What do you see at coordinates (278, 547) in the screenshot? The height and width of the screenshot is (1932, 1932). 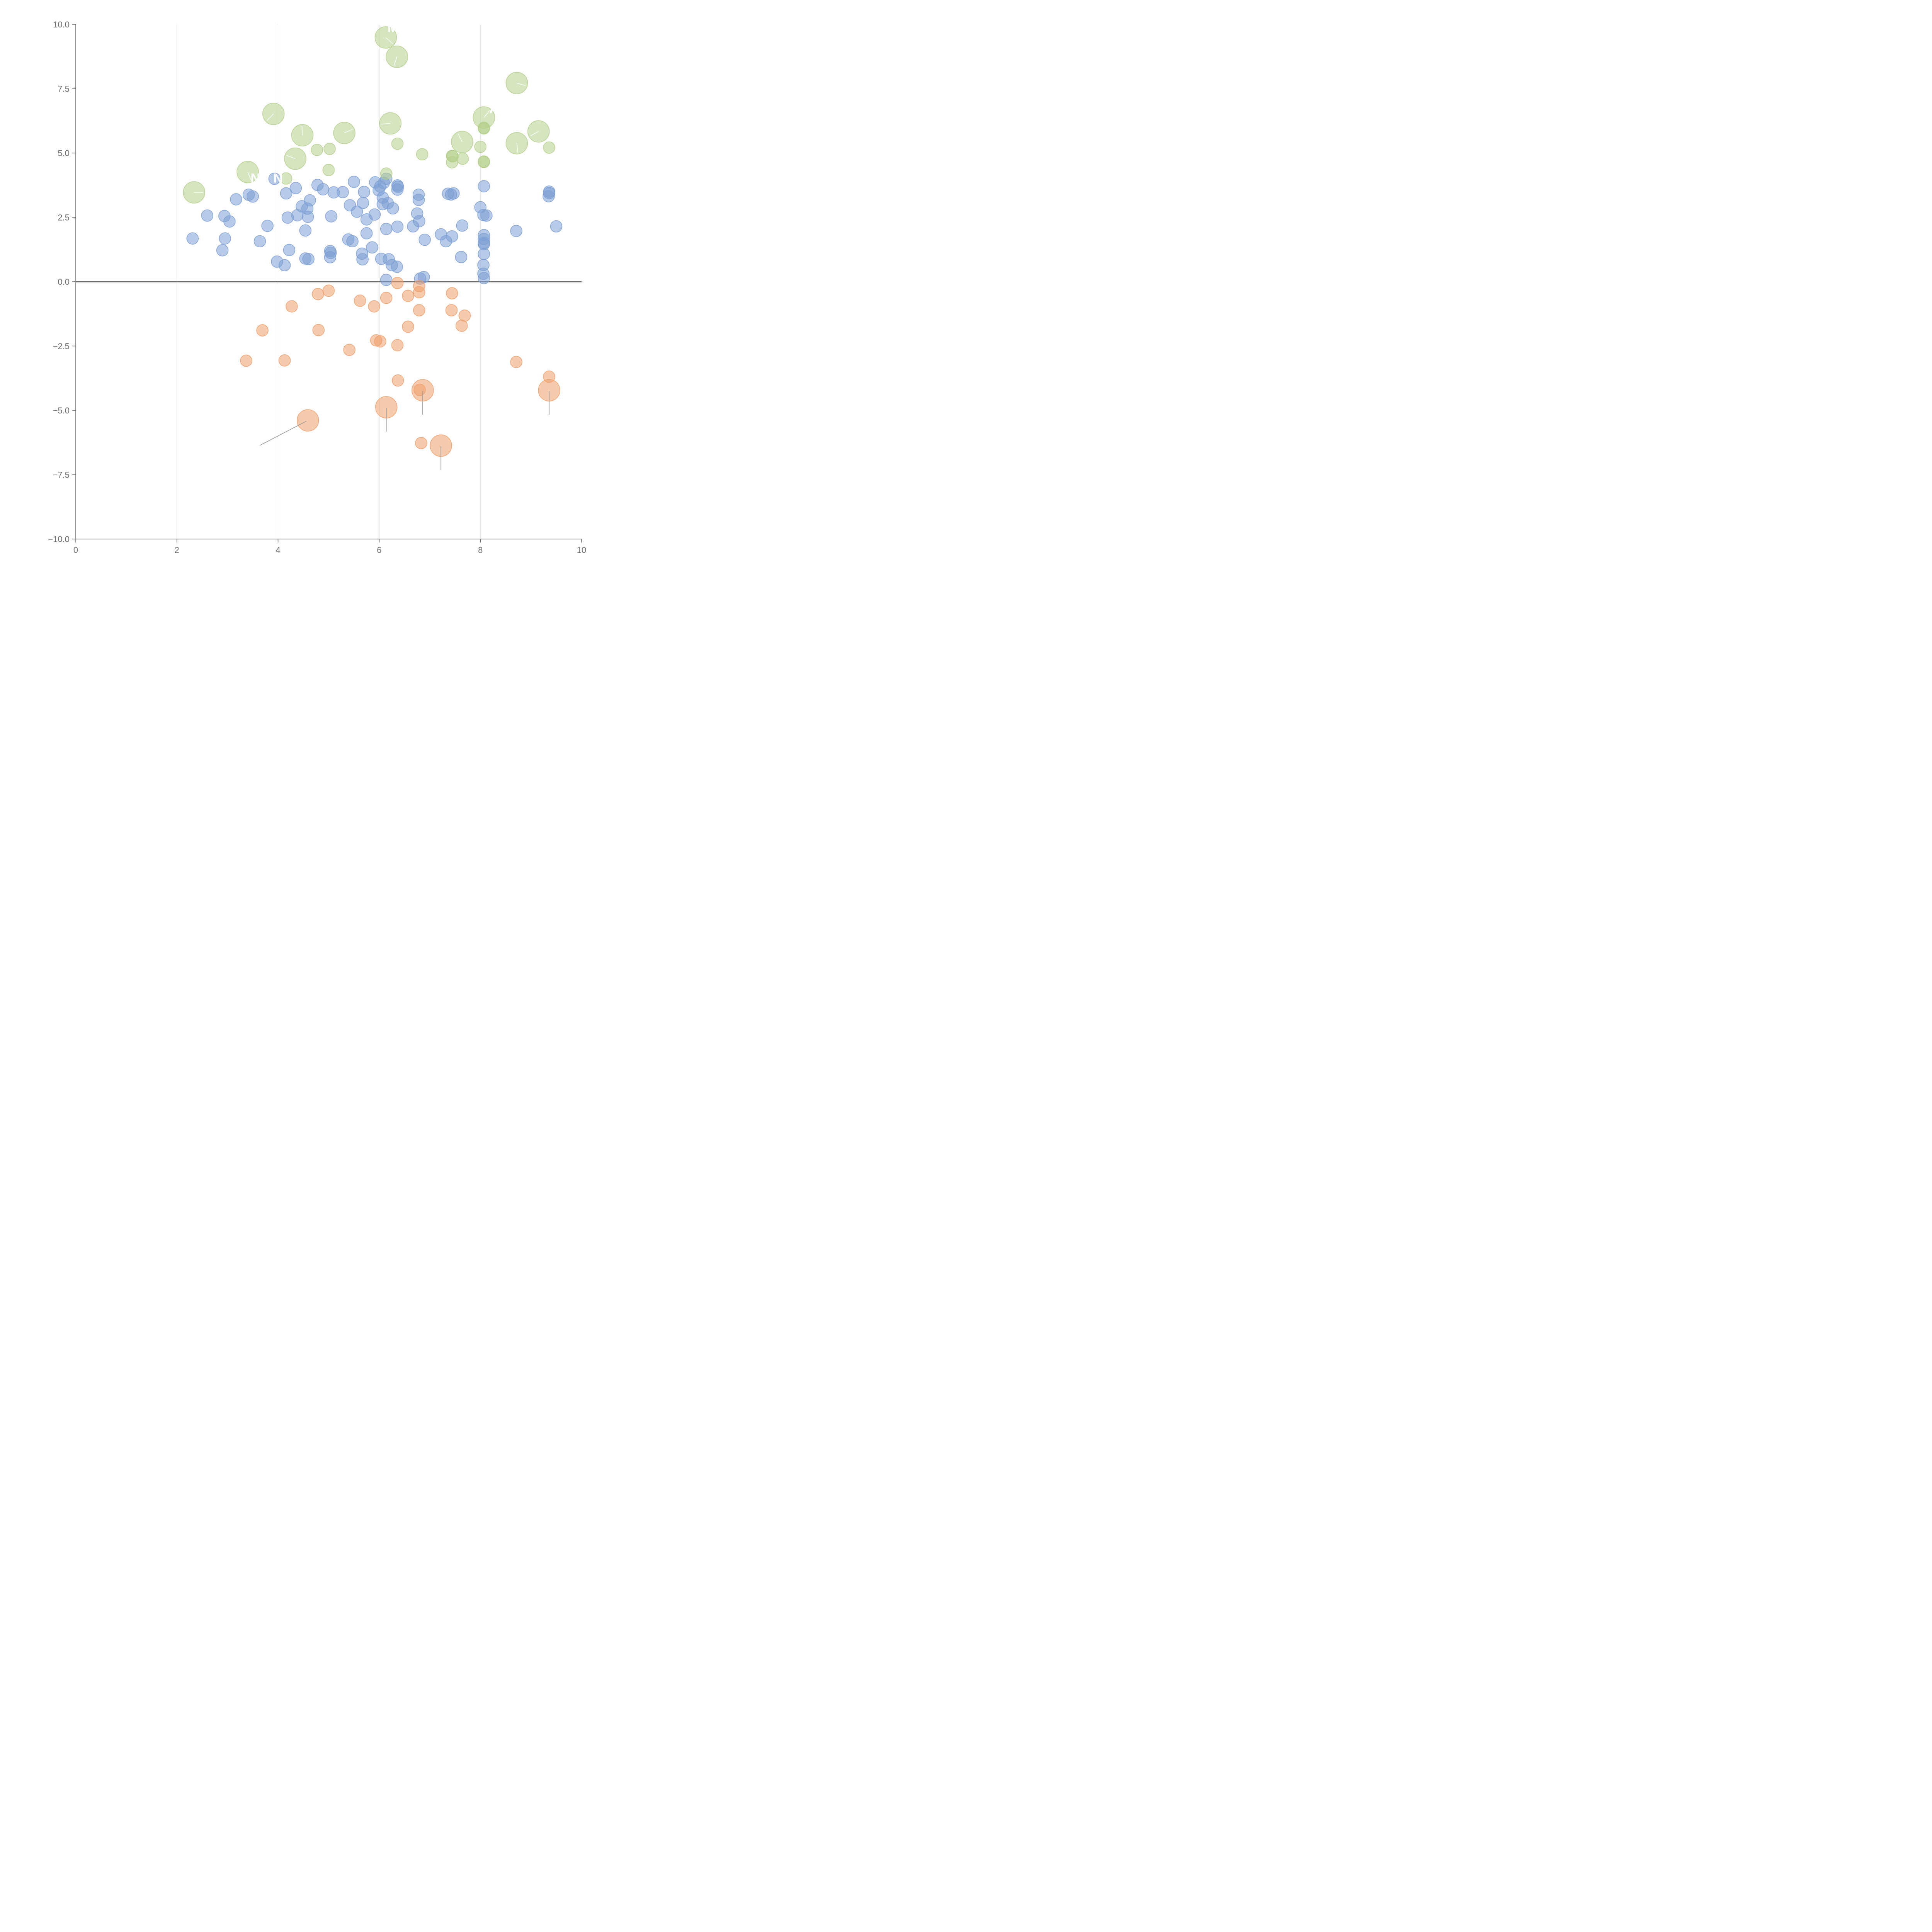 I see `x-tick: 4` at bounding box center [278, 547].